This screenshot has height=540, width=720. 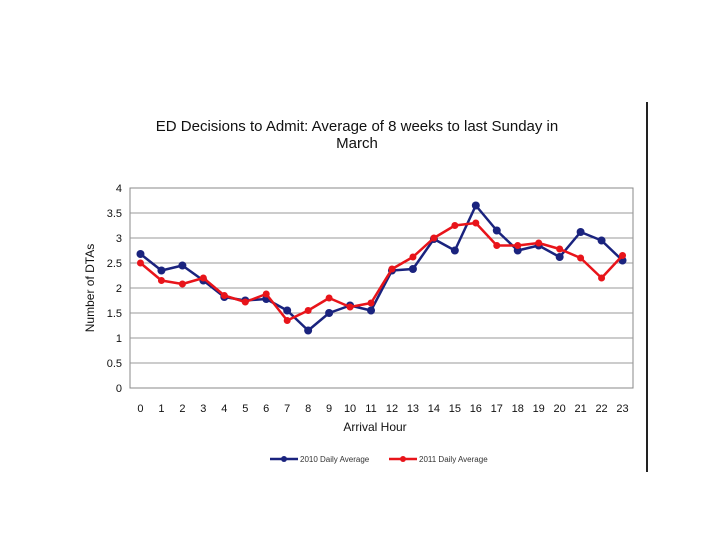 What do you see at coordinates (119, 189) in the screenshot?
I see `y-tick-label: 4` at bounding box center [119, 189].